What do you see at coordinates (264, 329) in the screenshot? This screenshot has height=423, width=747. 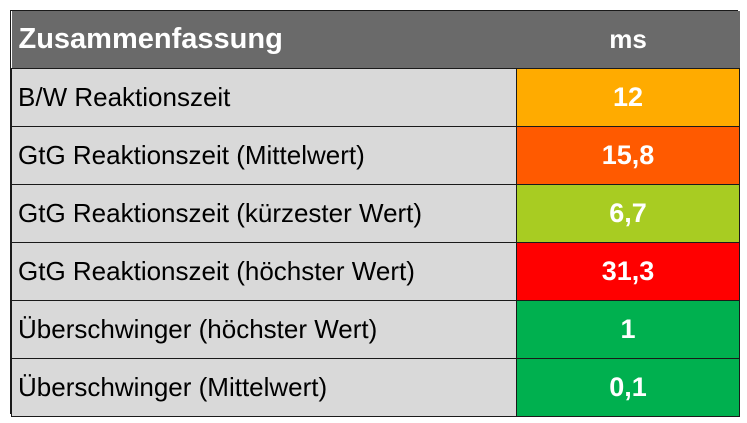 I see `row-label: Überschwinger (höchster Wert)` at bounding box center [264, 329].